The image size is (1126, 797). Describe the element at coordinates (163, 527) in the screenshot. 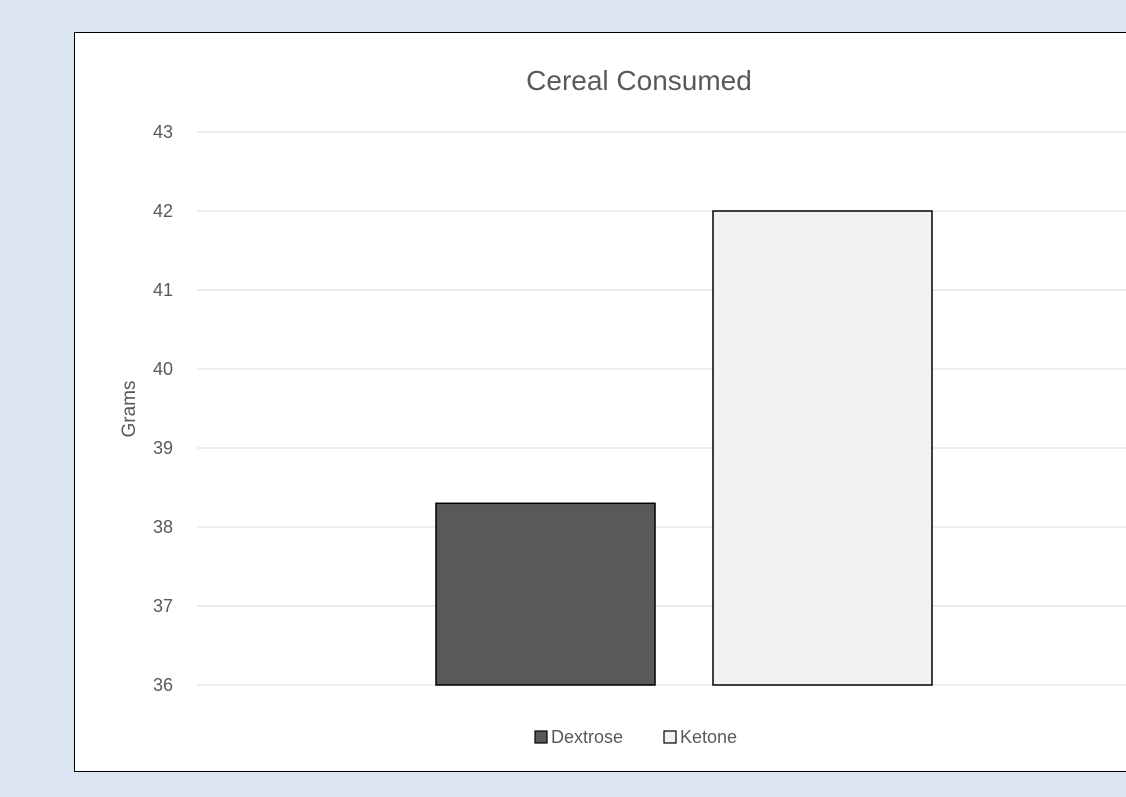

I see `y-tick-label: 38` at that location.